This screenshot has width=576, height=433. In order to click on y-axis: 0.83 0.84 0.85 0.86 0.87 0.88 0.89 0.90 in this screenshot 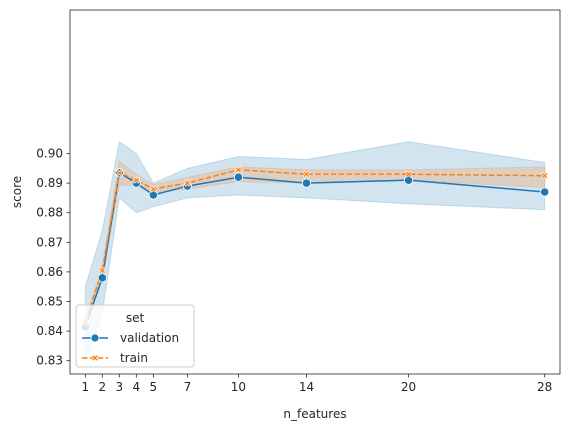, I will do `click(53, 257)`.